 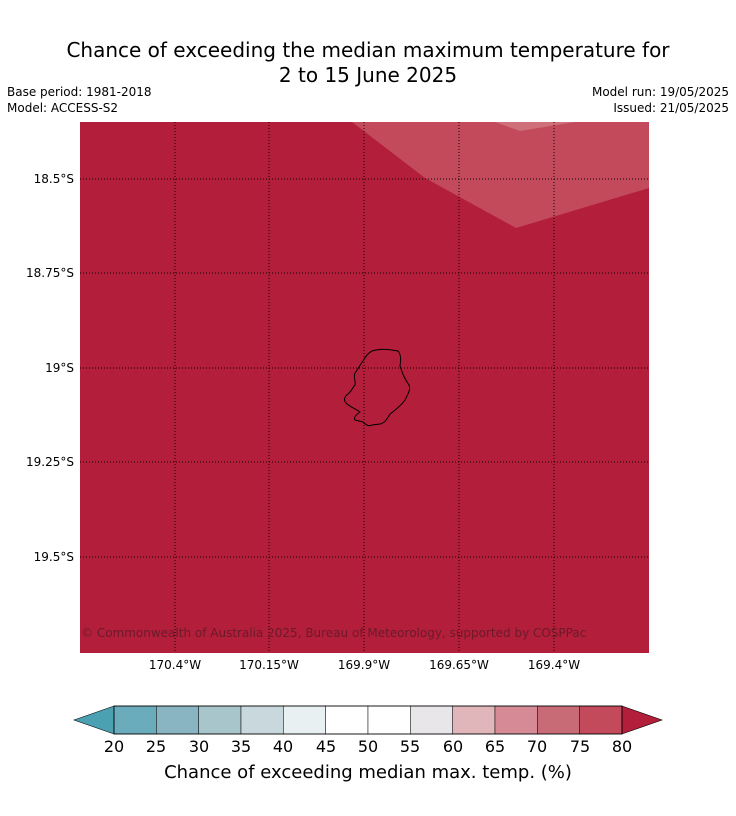 I want to click on colorbar-extend-low, so click(x=94, y=720).